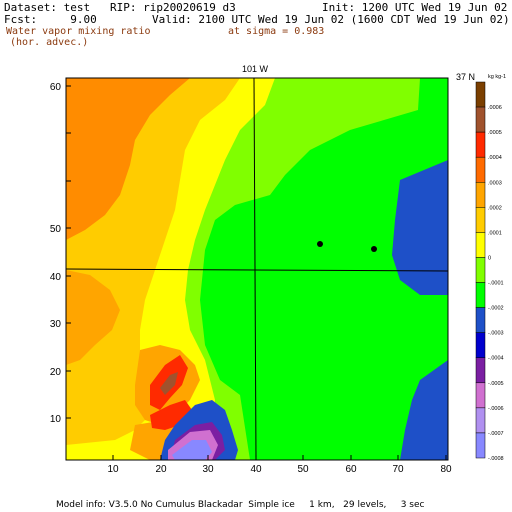  Describe the element at coordinates (56, 229) in the screenshot. I see `y-tick-label: 50` at that location.